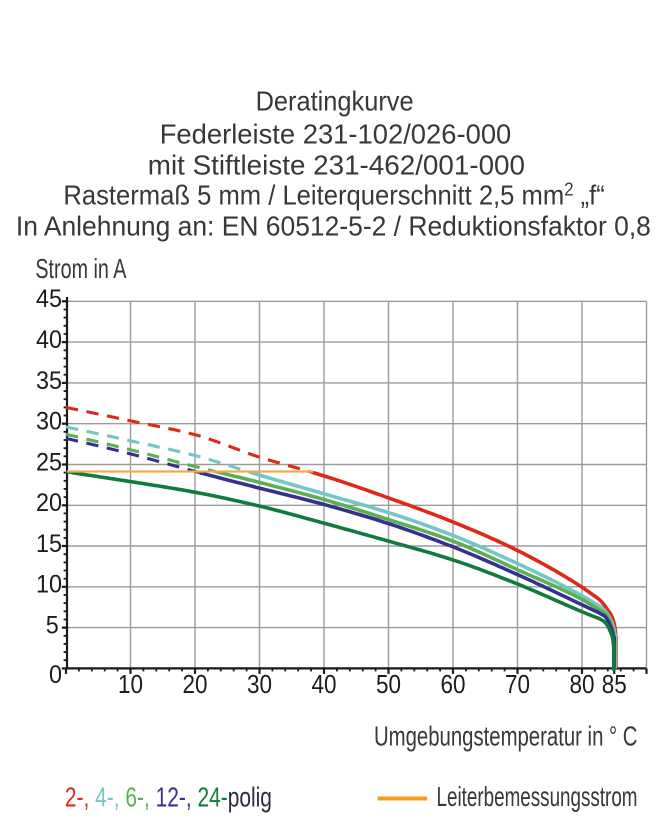 The width and height of the screenshot is (670, 836). I want to click on svg-text: Federleiste 231-102/026-000, so click(336, 134).